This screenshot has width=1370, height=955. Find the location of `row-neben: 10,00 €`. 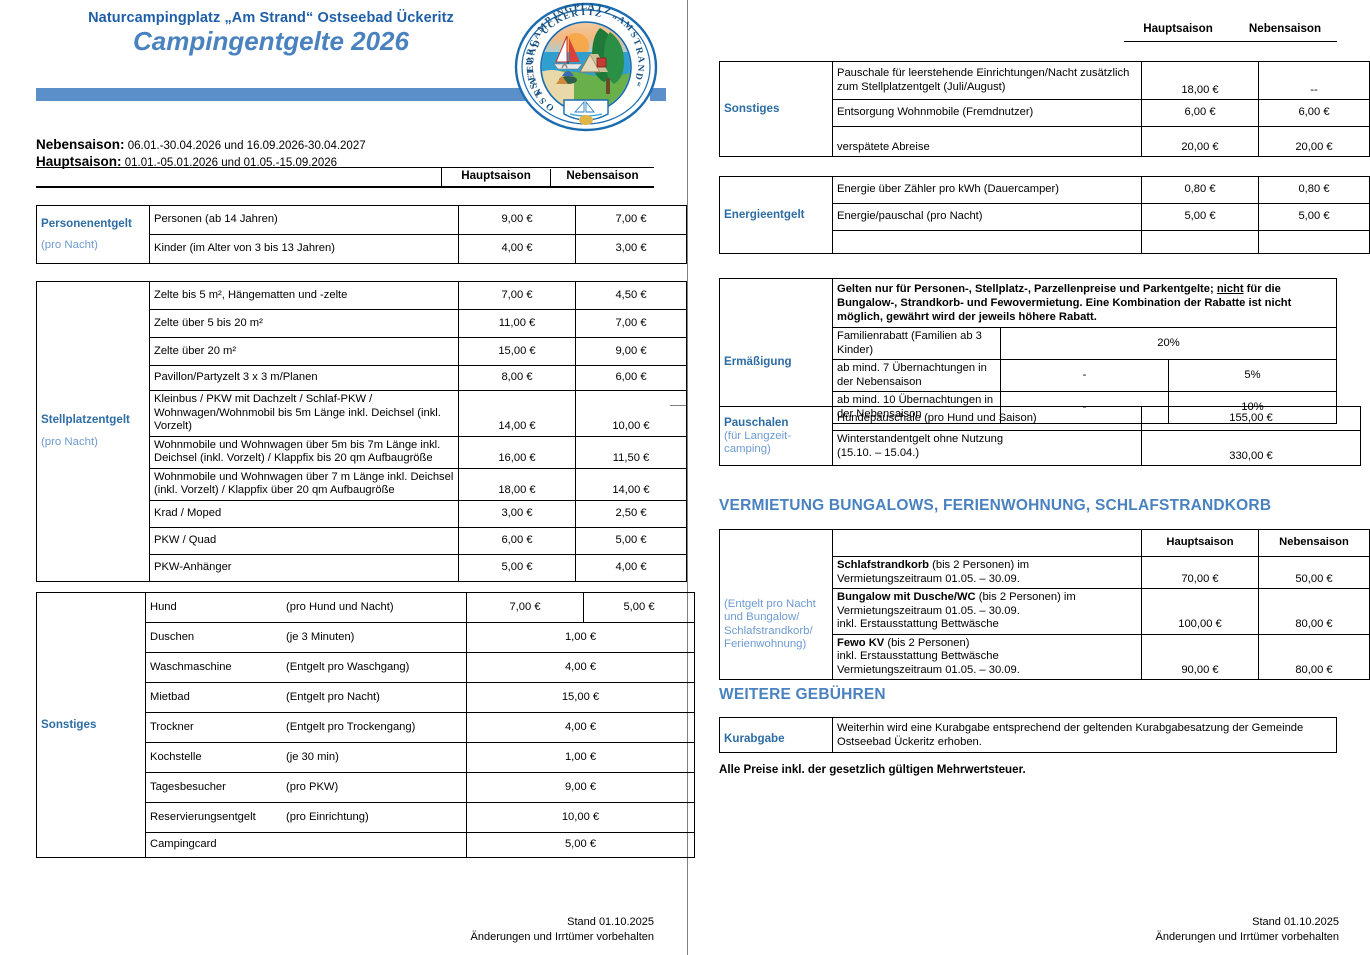

row-neben: 10,00 € is located at coordinates (631, 413).